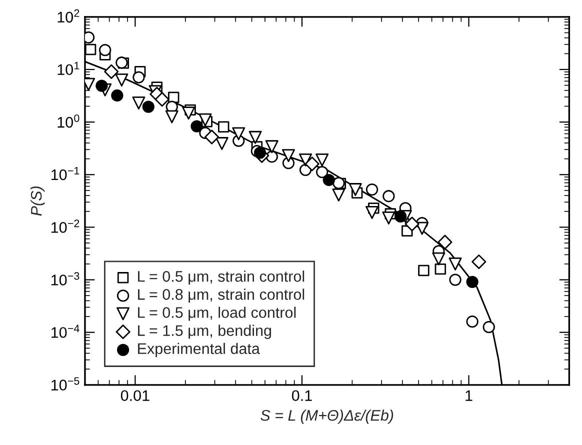 This screenshot has width=582, height=445. Describe the element at coordinates (469, 395) in the screenshot. I see `x-tick-label: 1` at that location.